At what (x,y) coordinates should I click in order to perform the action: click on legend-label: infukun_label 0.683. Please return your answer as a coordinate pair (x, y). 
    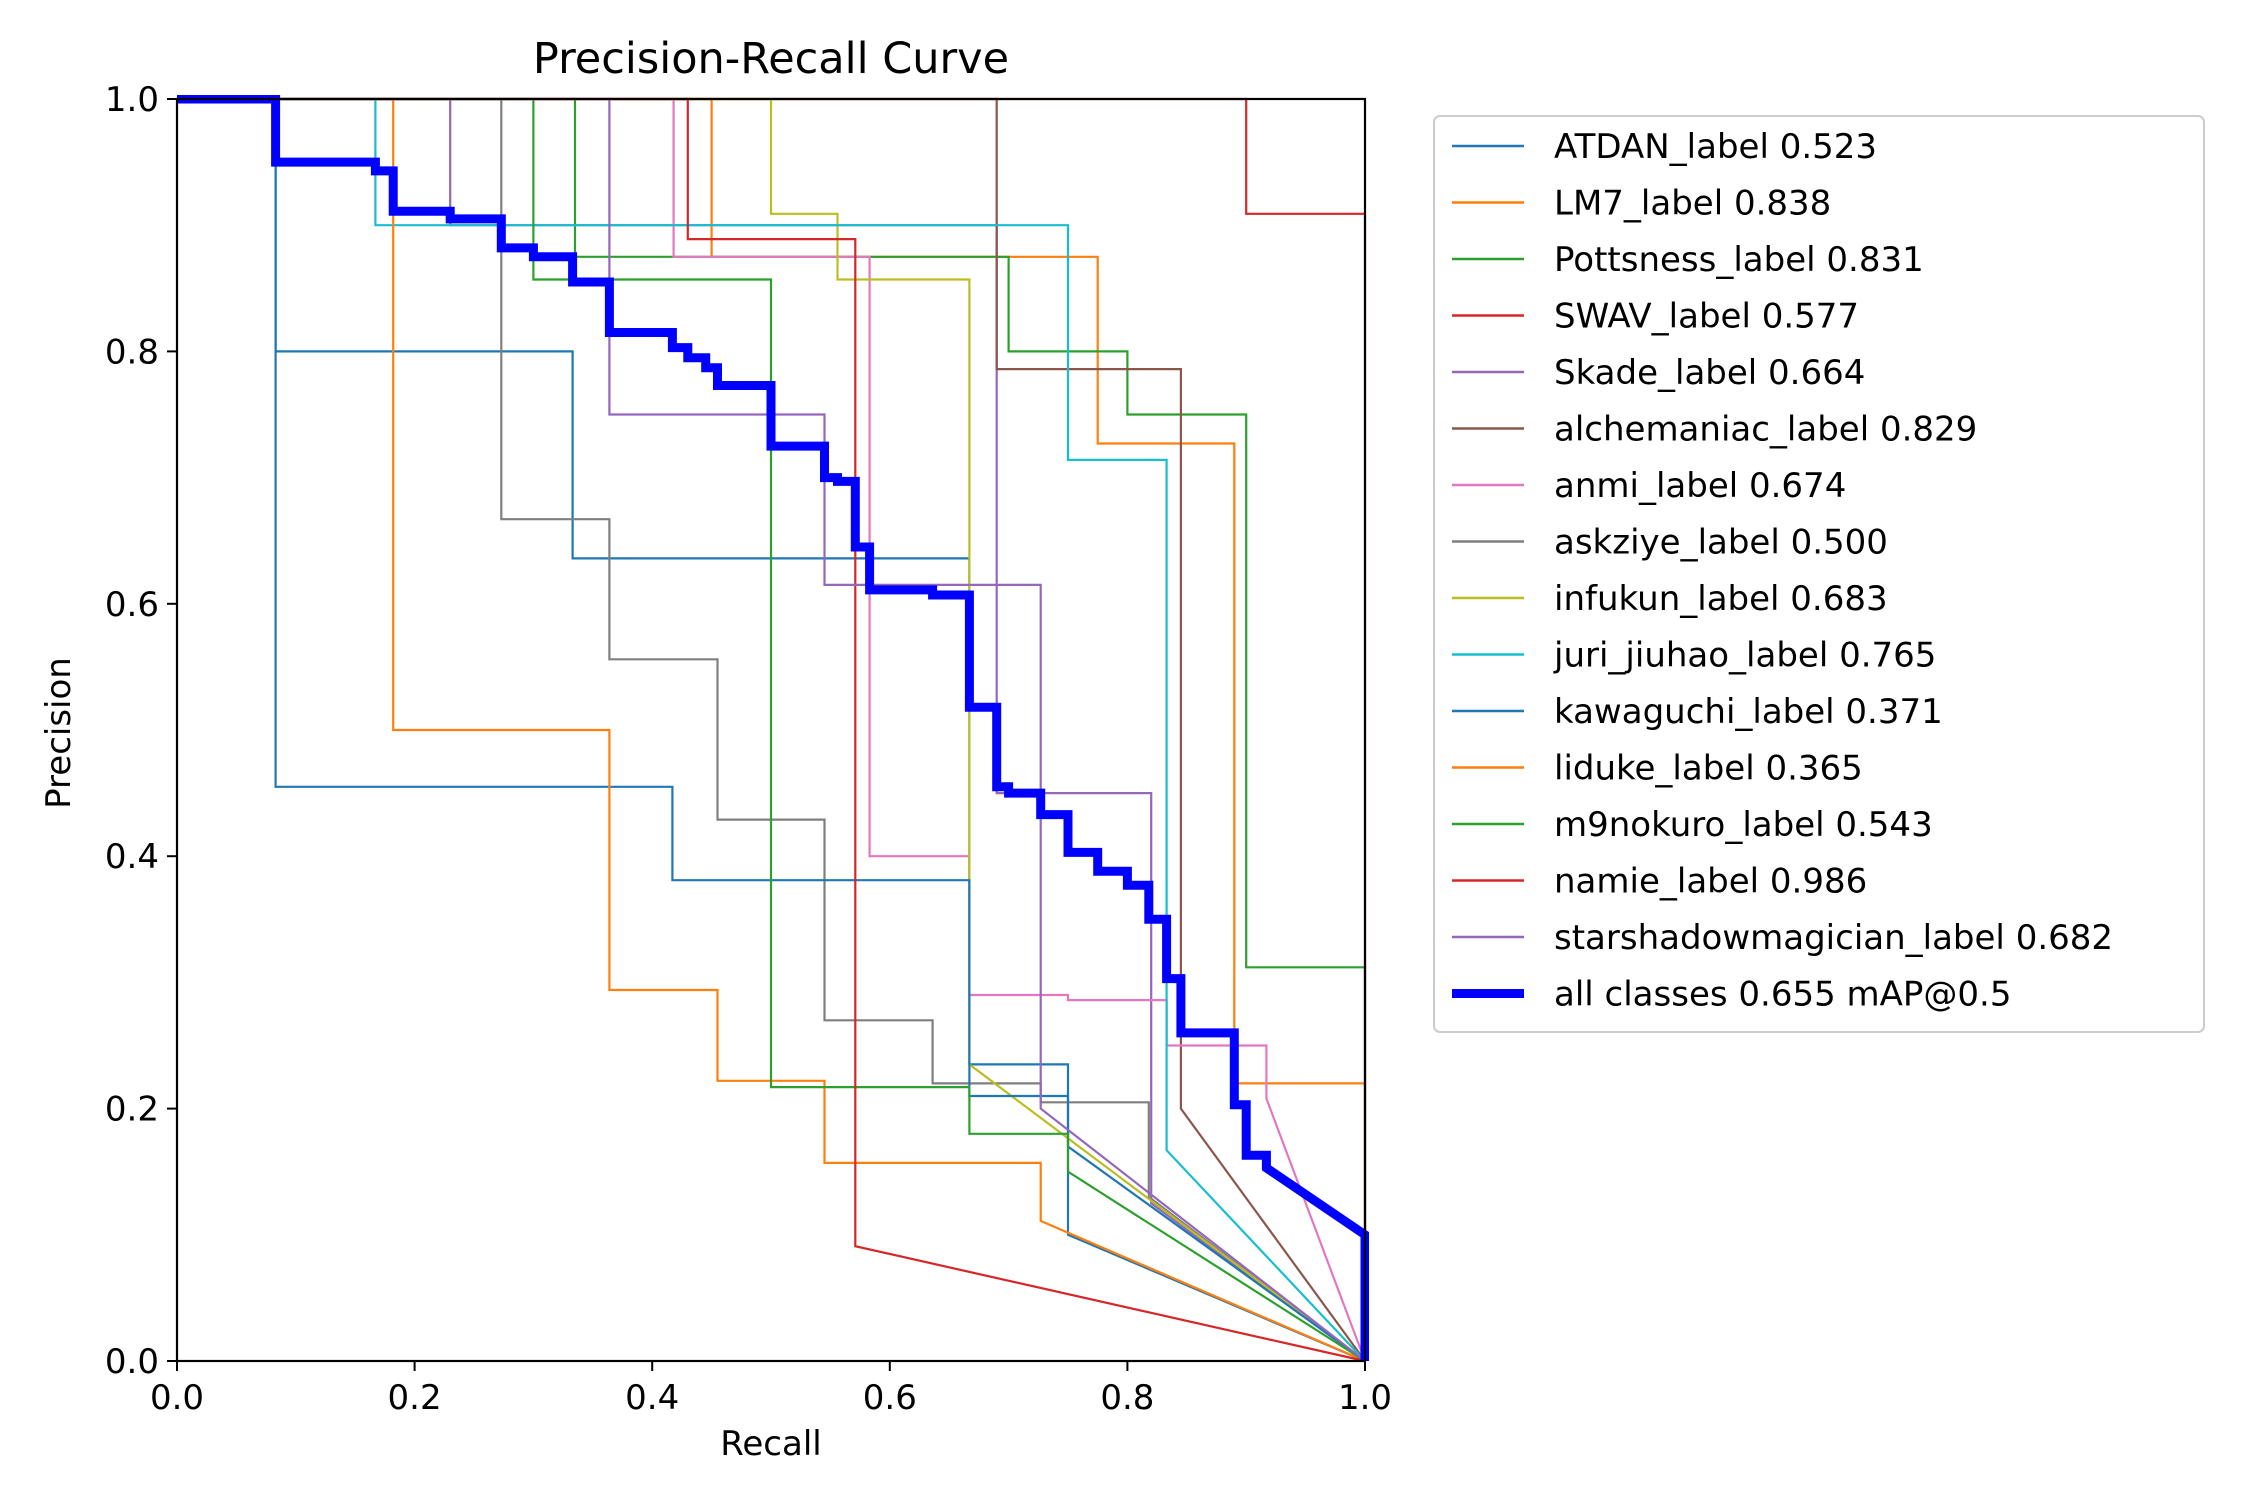
    Looking at the image, I should click on (1721, 599).